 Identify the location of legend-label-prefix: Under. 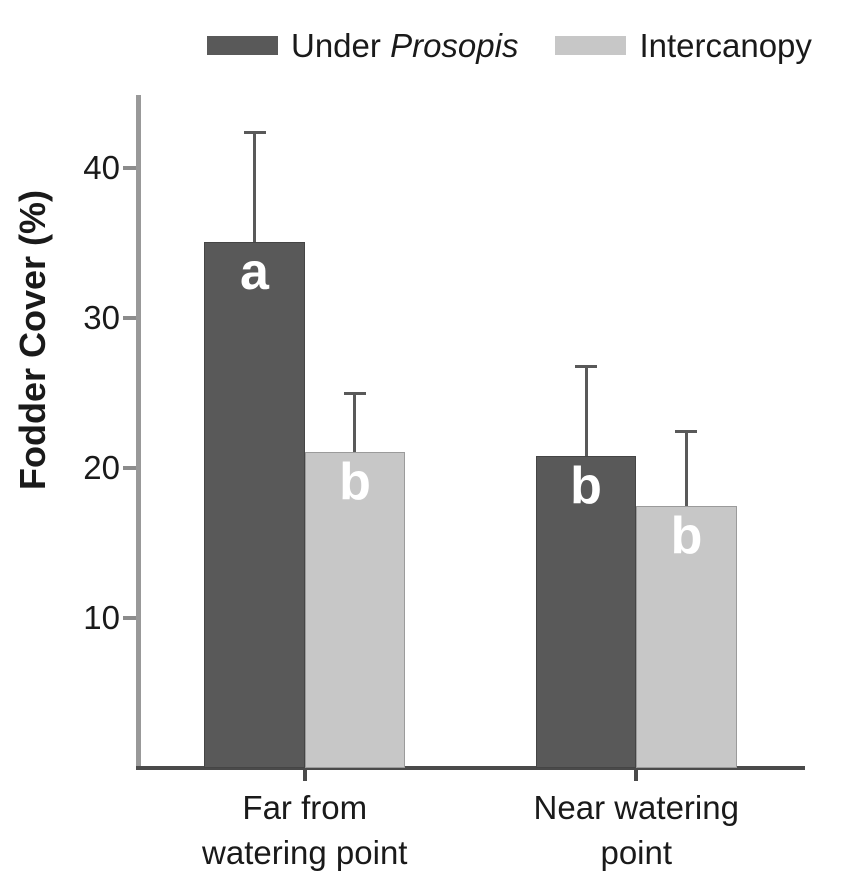
(341, 45).